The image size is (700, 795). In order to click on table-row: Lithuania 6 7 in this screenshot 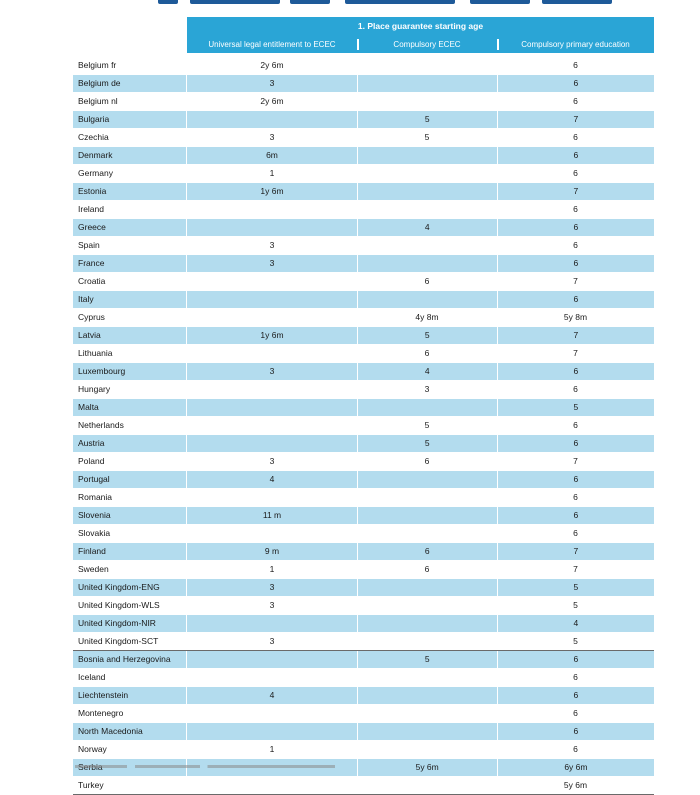, I will do `click(363, 353)`.